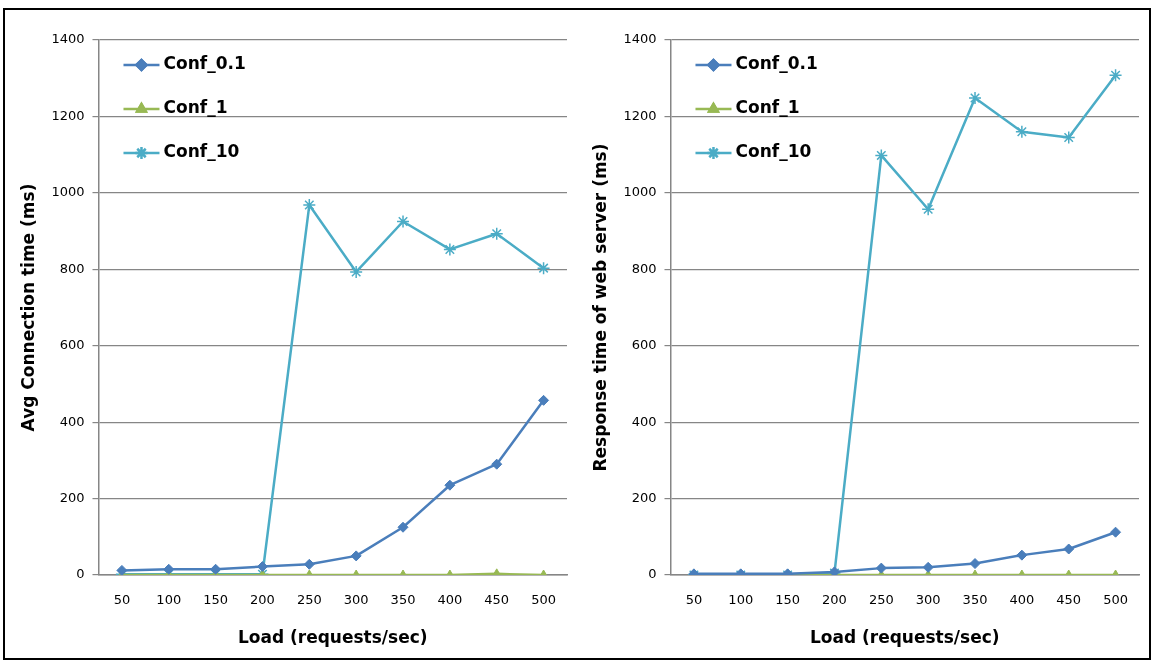 The width and height of the screenshot is (1155, 664). Describe the element at coordinates (599, 307) in the screenshot. I see `y-axis-title: Response time of web server (ms)` at that location.